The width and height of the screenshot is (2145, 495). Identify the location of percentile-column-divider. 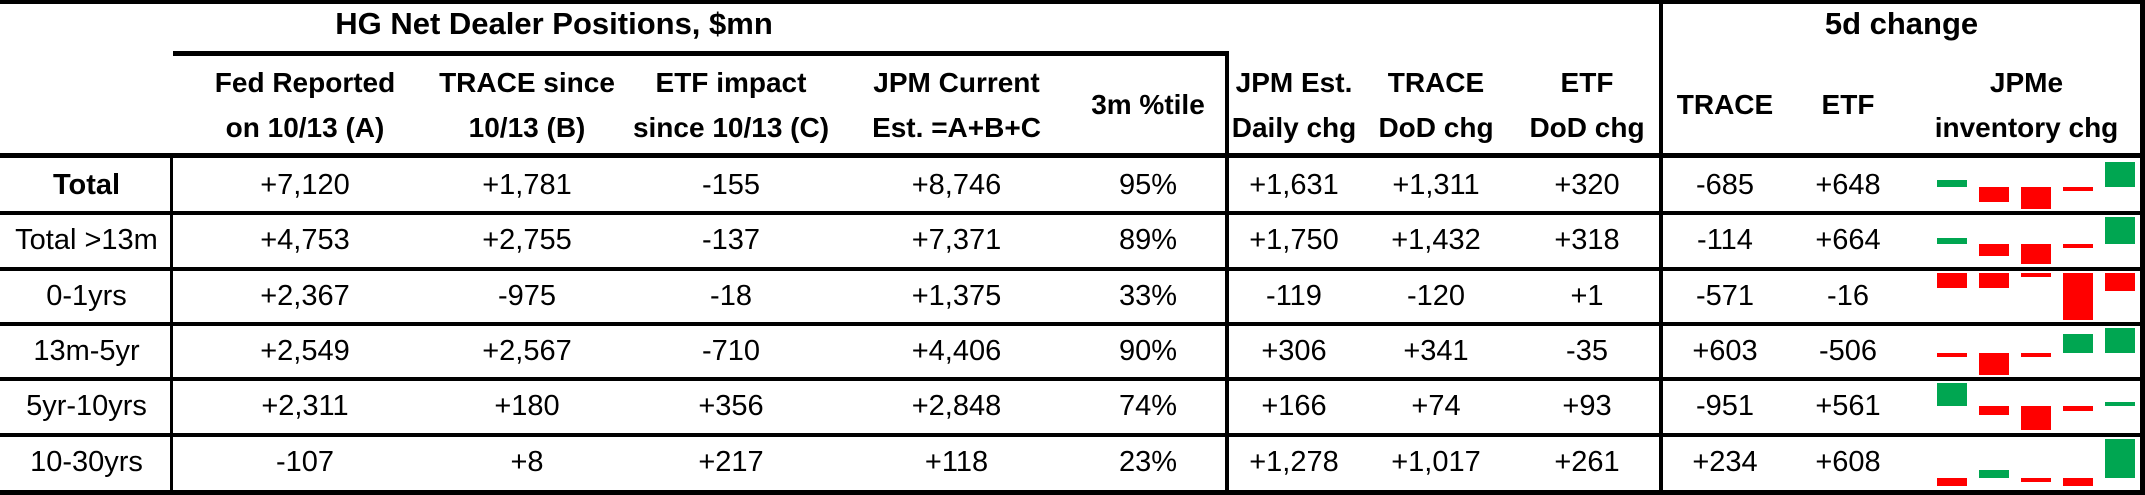
(1227, 273).